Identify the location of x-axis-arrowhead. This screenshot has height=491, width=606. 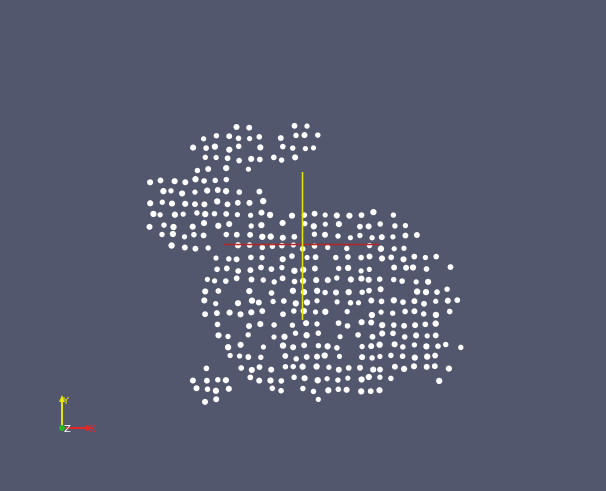
(89, 428).